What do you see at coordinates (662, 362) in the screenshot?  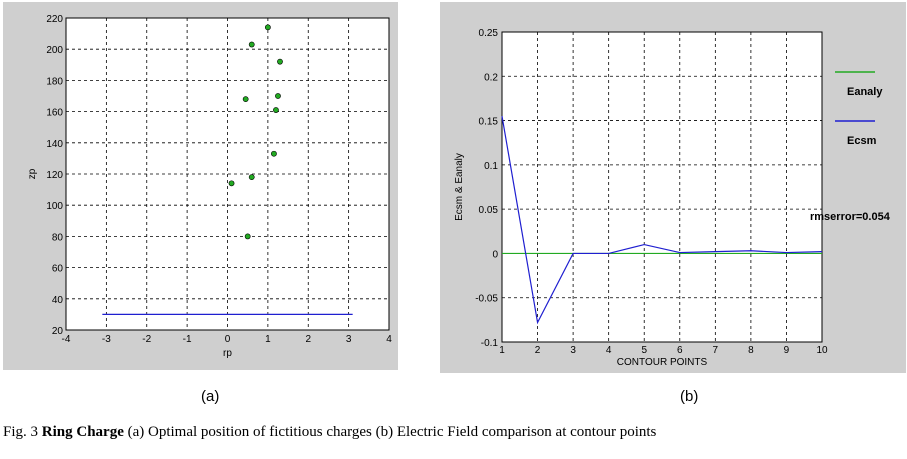 I see `x-axis-label: CONTOUR POINTS` at bounding box center [662, 362].